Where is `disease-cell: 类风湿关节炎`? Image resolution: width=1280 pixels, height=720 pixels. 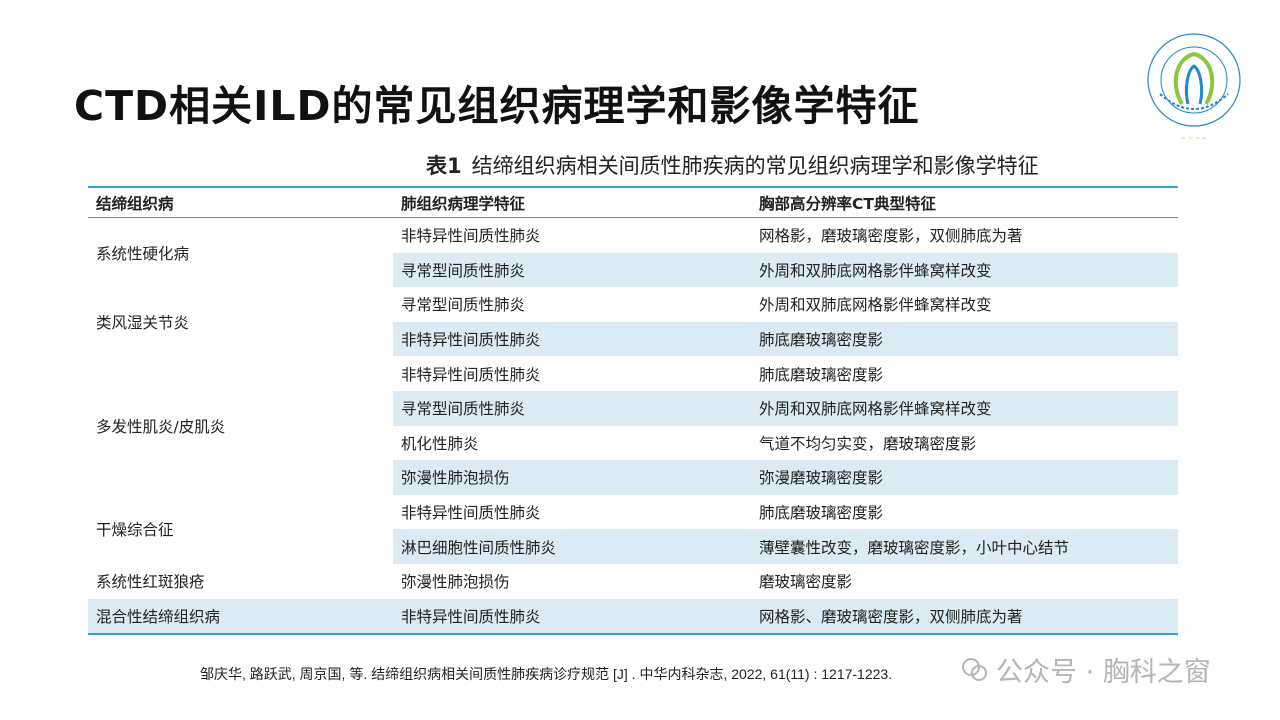 disease-cell: 类风湿关节炎 is located at coordinates (143, 322).